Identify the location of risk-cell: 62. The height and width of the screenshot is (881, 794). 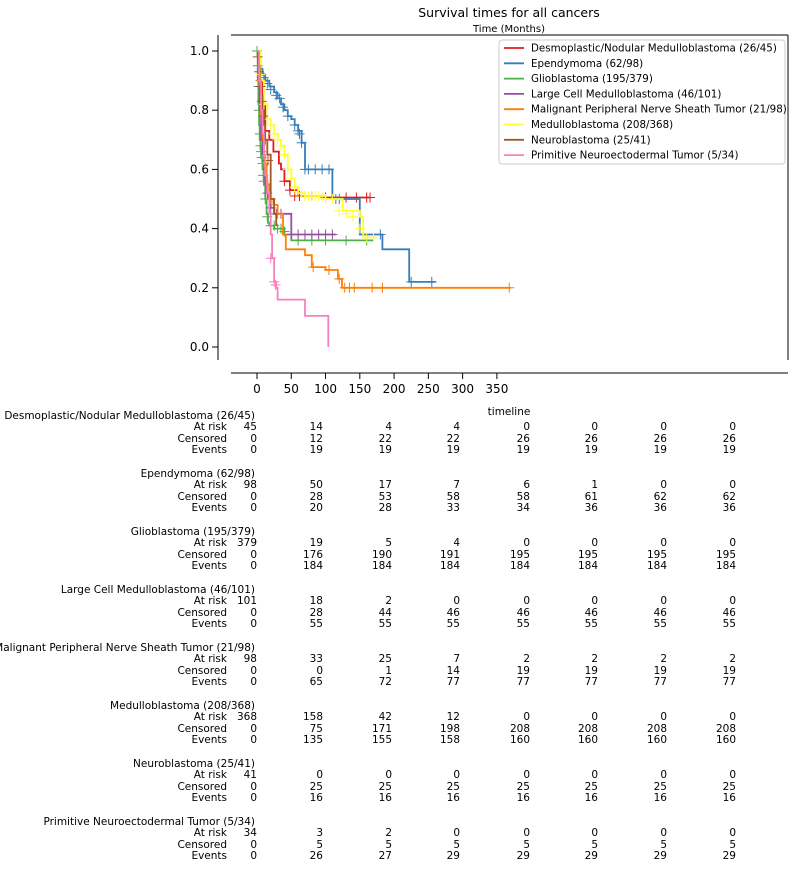
(660, 496).